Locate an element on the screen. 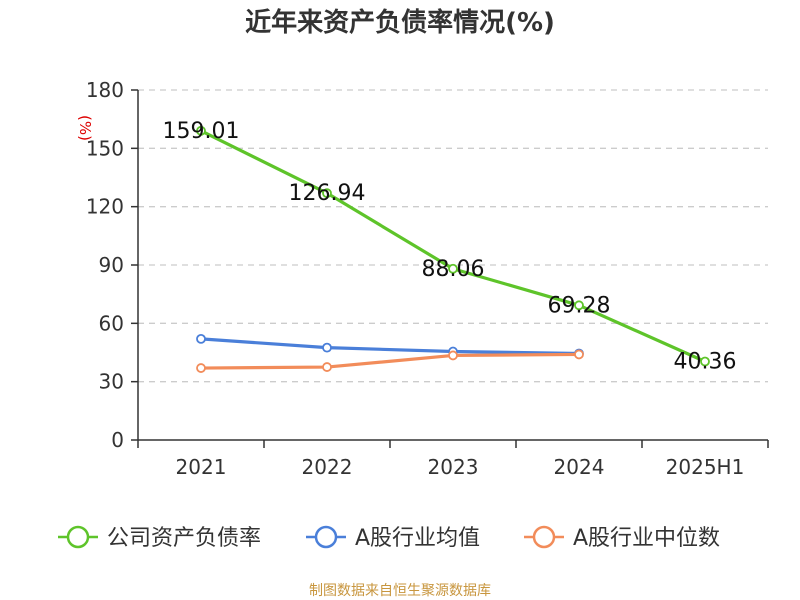 This screenshot has height=600, width=800. legend: 公司资产负债率 A股行业均值 A股行业中位数 is located at coordinates (389, 538).